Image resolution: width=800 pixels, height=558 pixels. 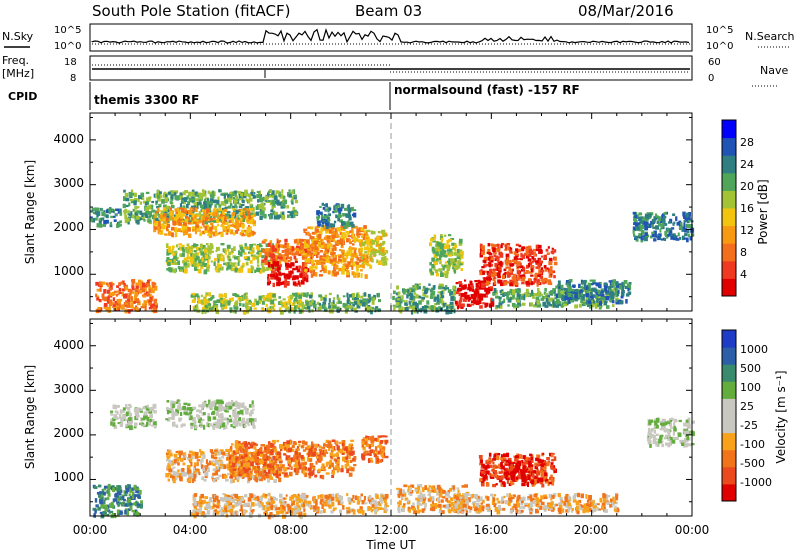 I want to click on freq-label-2: [MHz], so click(x=18, y=73).